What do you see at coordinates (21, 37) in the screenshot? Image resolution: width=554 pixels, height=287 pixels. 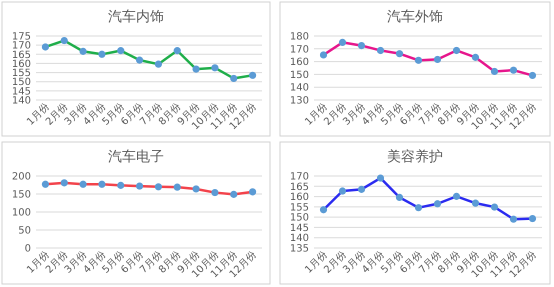 I see `y-tick-label: 175` at bounding box center [21, 37].